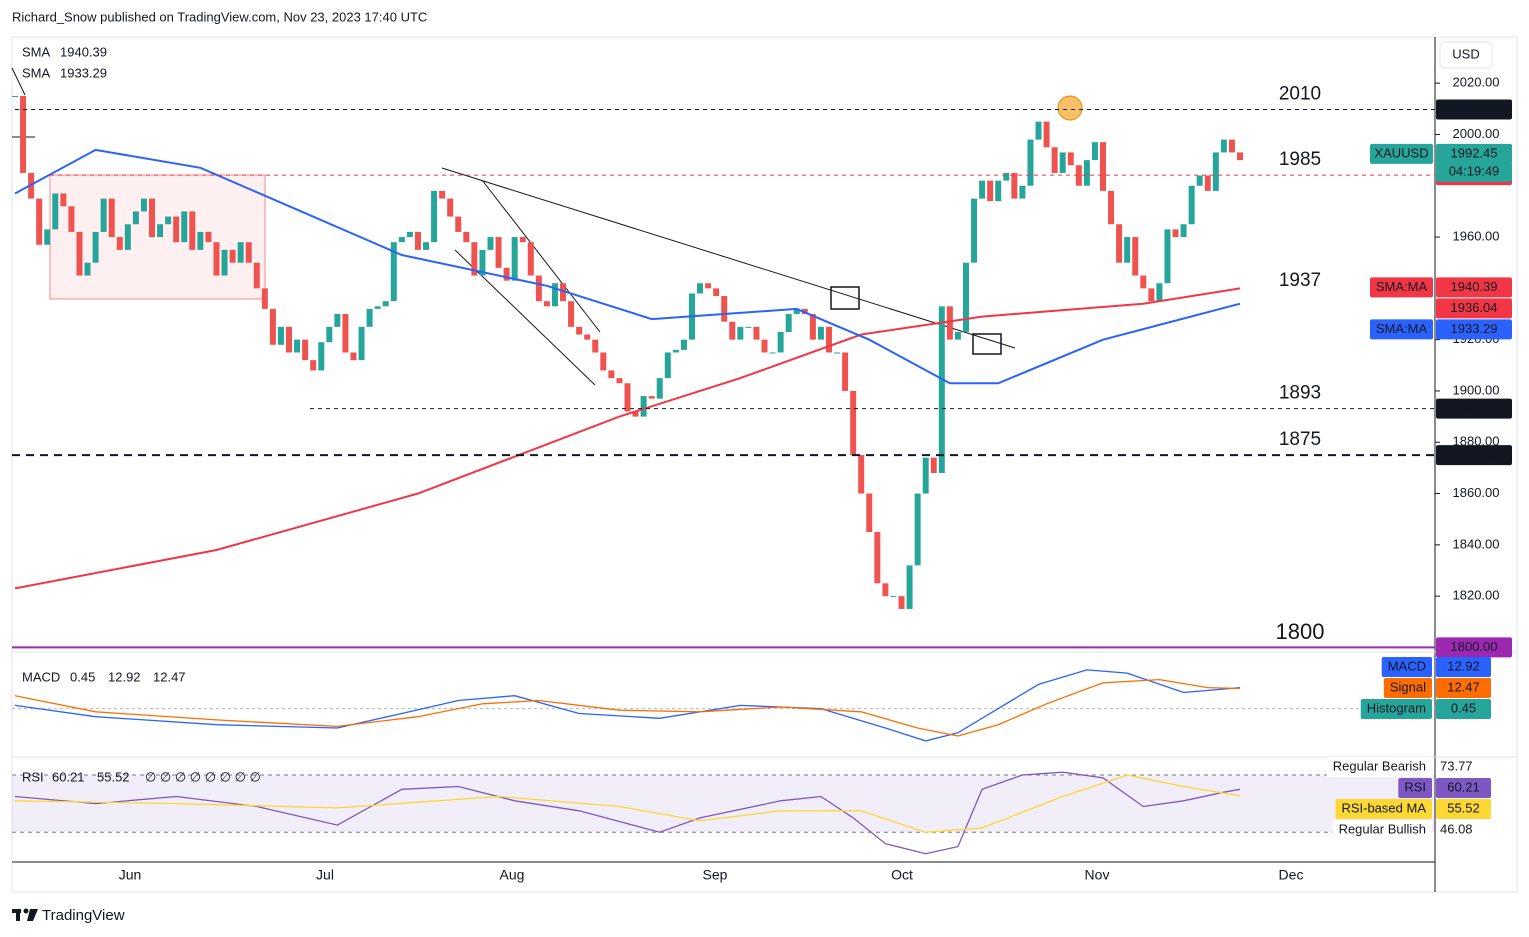 The height and width of the screenshot is (937, 1529). Describe the element at coordinates (325, 875) in the screenshot. I see `x-tick-label: Jul` at that location.